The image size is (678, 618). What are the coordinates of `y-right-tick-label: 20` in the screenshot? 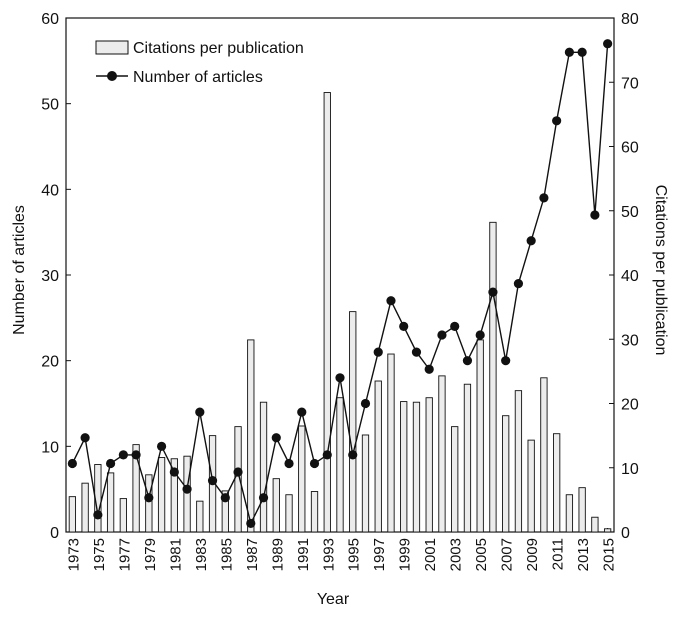 It's located at (630, 405).